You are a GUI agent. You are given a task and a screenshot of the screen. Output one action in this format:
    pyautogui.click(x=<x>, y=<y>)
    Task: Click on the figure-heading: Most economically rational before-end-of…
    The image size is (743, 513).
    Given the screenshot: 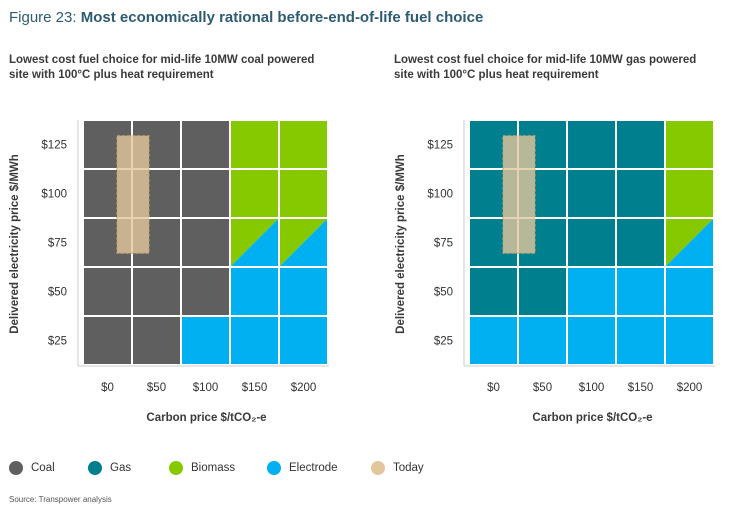 What is the action you would take?
    pyautogui.click(x=282, y=17)
    